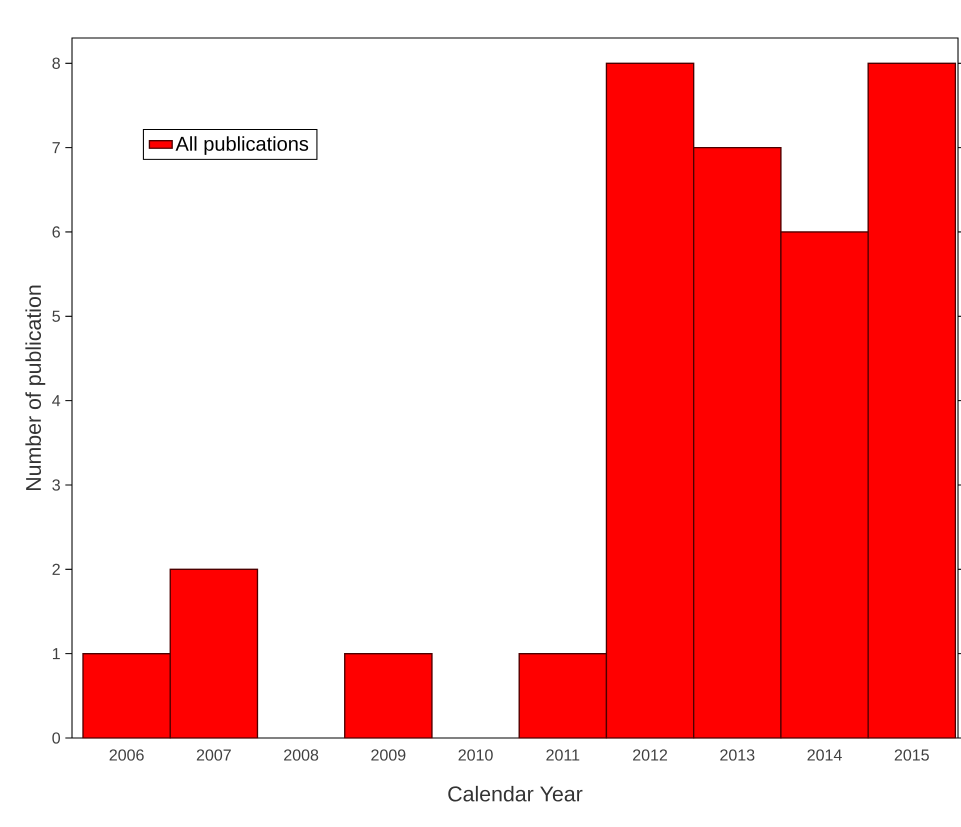 The image size is (961, 827). I want to click on y-tick-label: 1, so click(56, 654).